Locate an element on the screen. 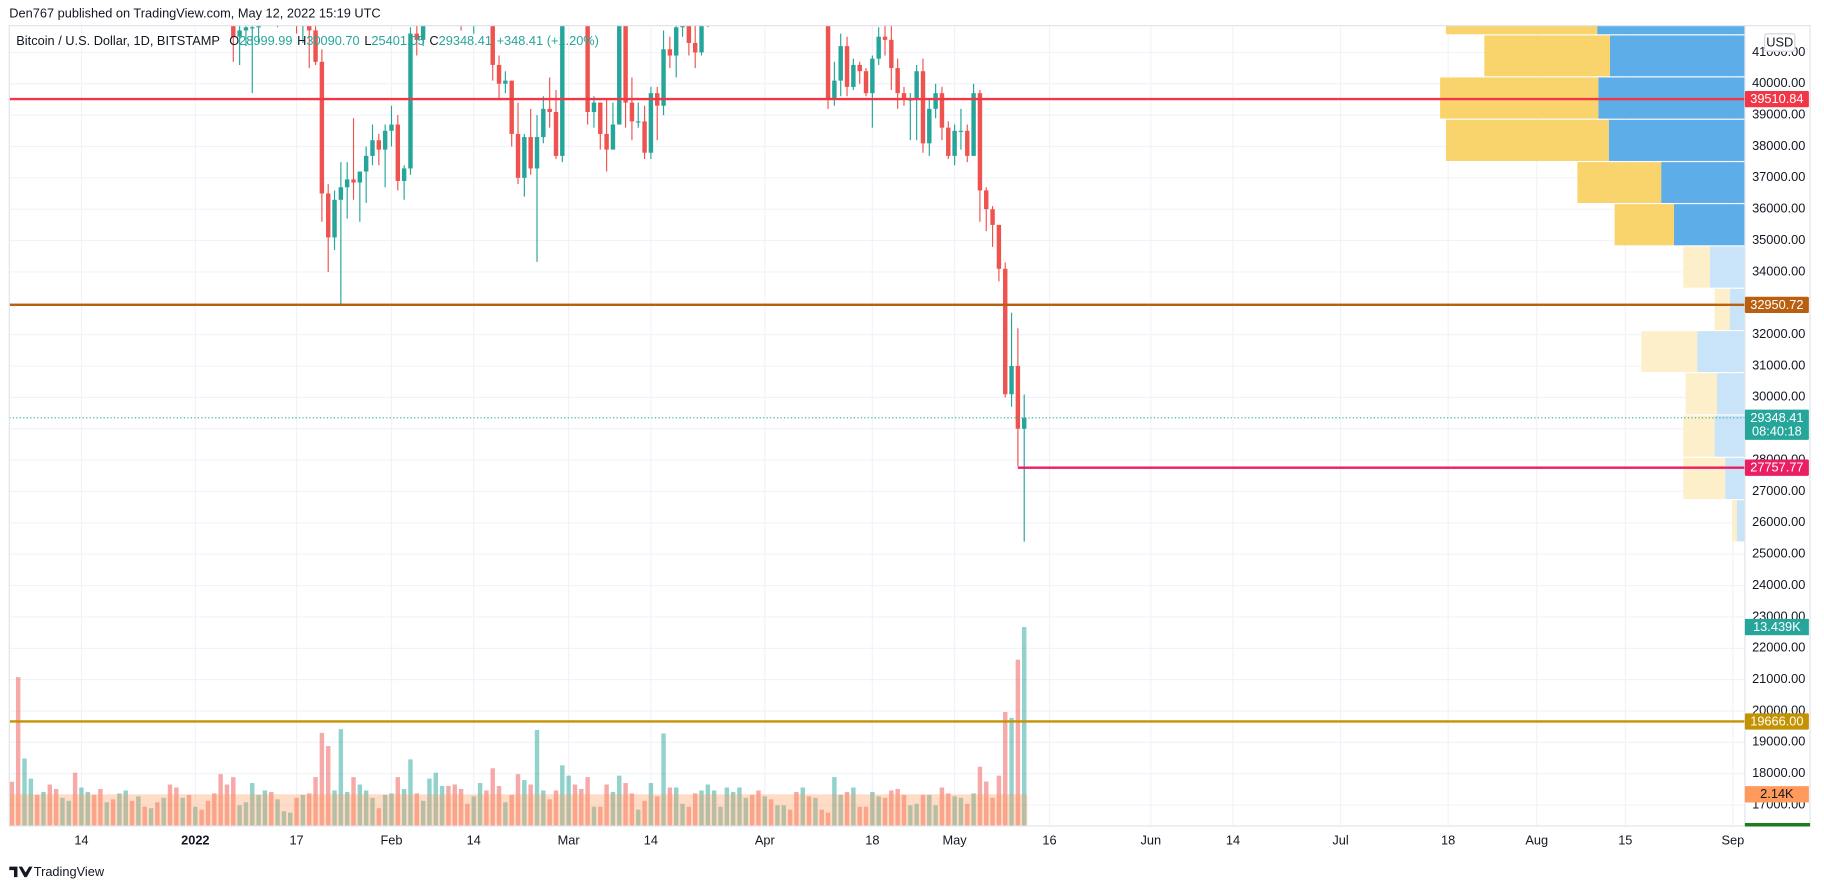  x-tick-label: May is located at coordinates (955, 839).